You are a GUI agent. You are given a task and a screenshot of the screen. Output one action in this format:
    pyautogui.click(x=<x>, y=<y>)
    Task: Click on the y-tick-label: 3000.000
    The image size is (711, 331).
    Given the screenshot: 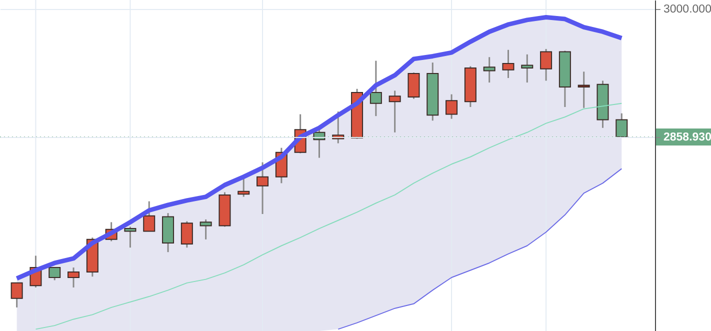 What is the action you would take?
    pyautogui.click(x=687, y=10)
    